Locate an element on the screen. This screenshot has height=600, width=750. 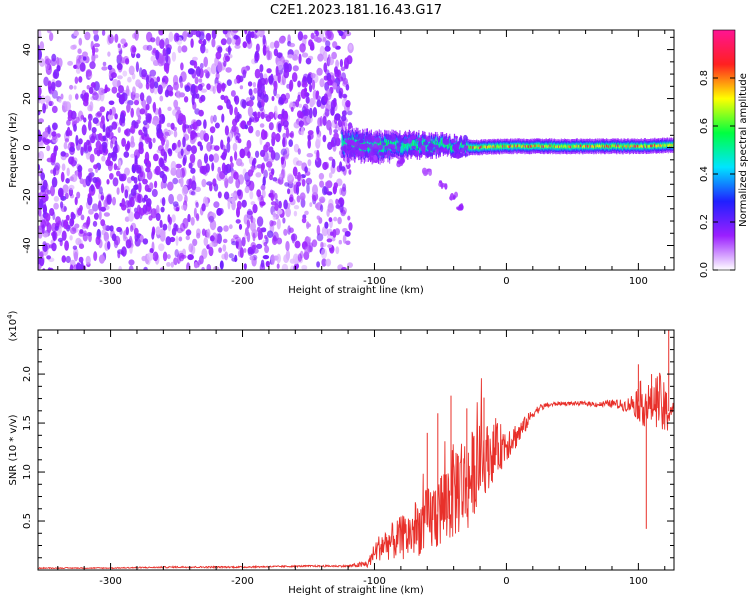
colorbar-tick-label: 0.4 is located at coordinates (704, 174).